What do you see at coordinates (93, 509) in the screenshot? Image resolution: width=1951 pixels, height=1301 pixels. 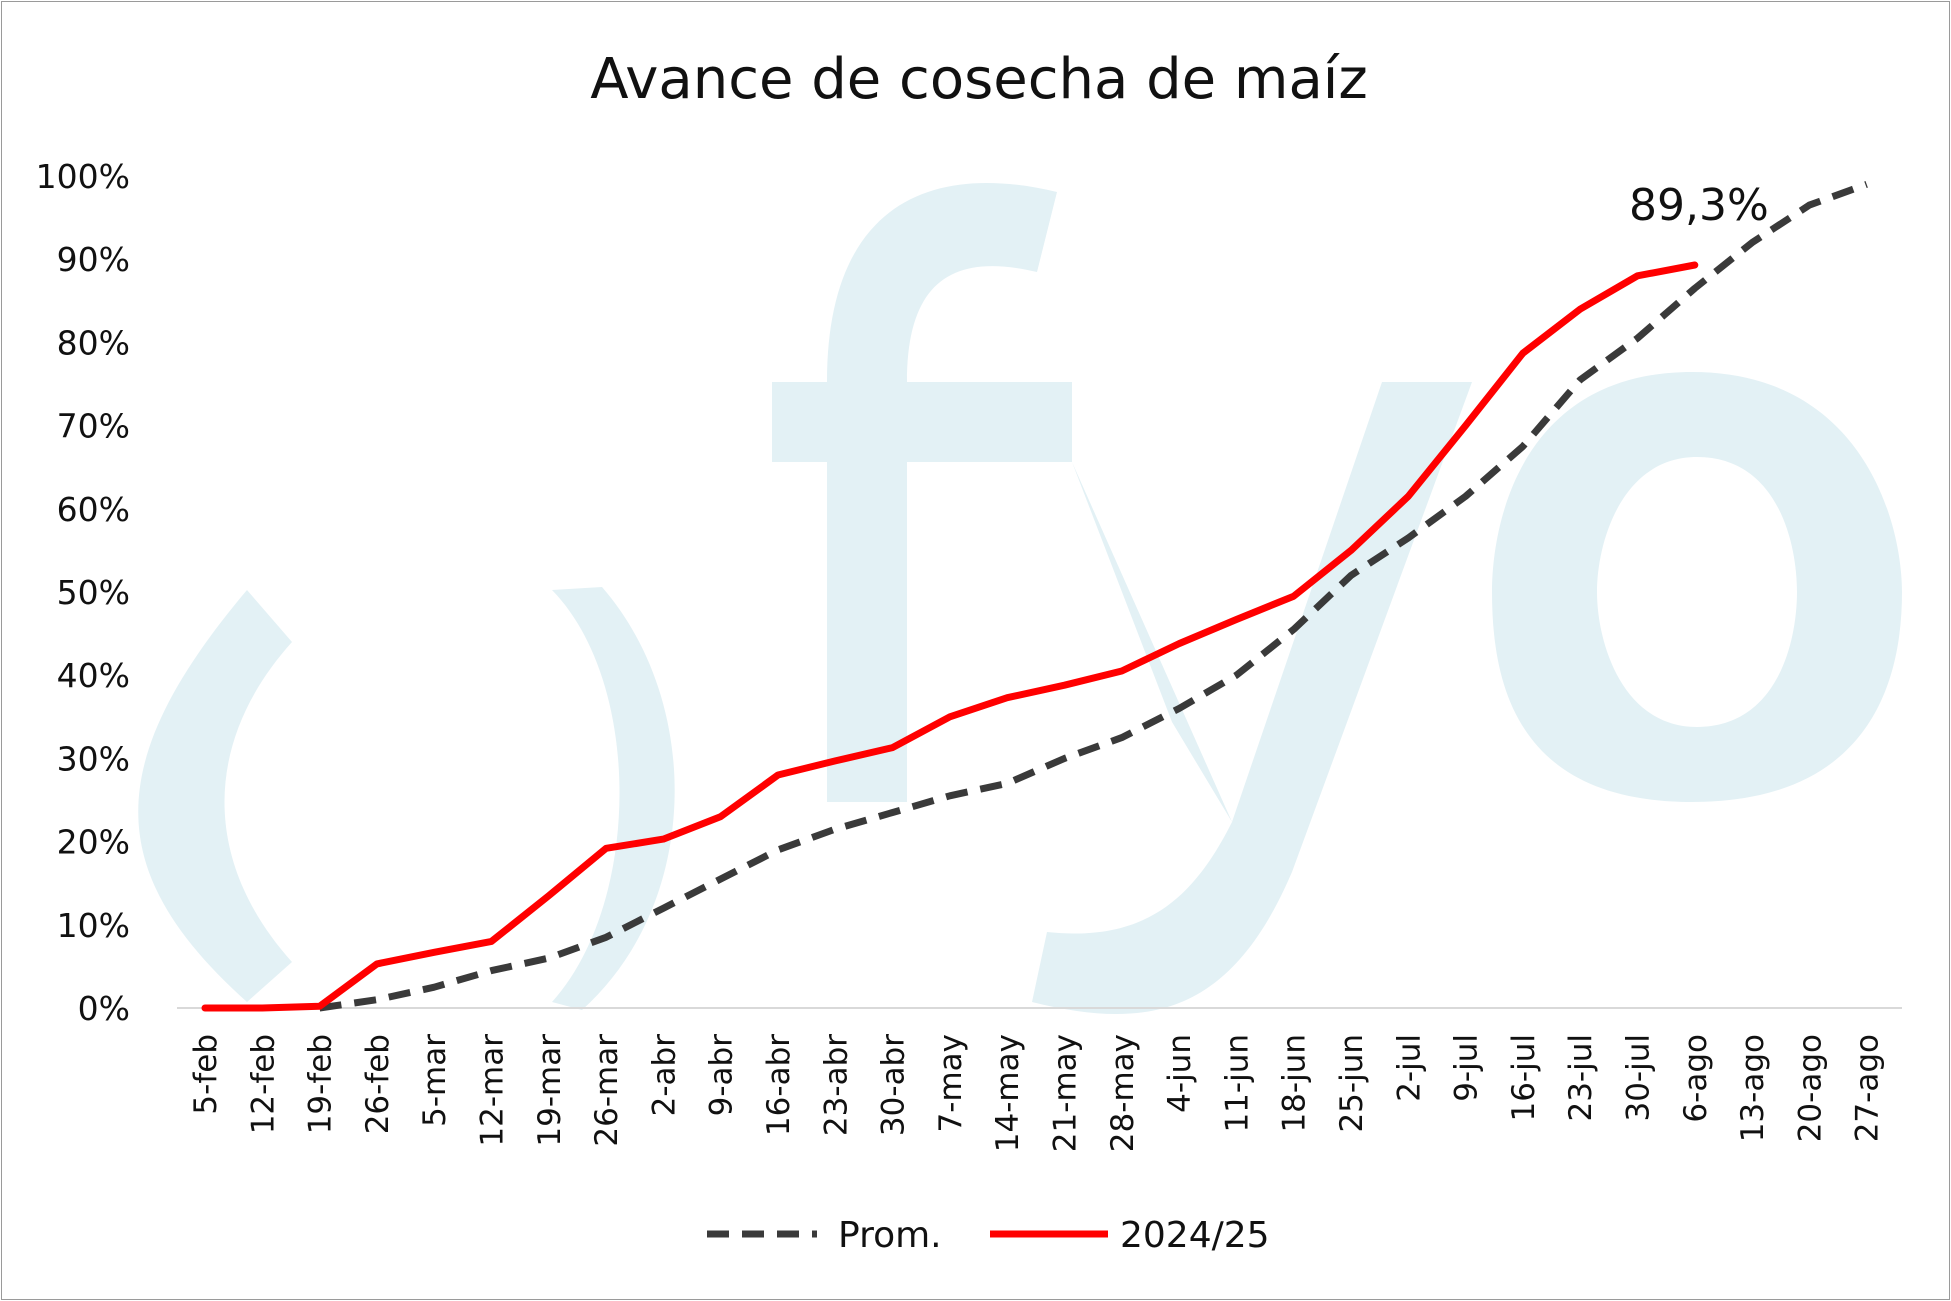 I see `y-tick-label: 60%` at bounding box center [93, 509].